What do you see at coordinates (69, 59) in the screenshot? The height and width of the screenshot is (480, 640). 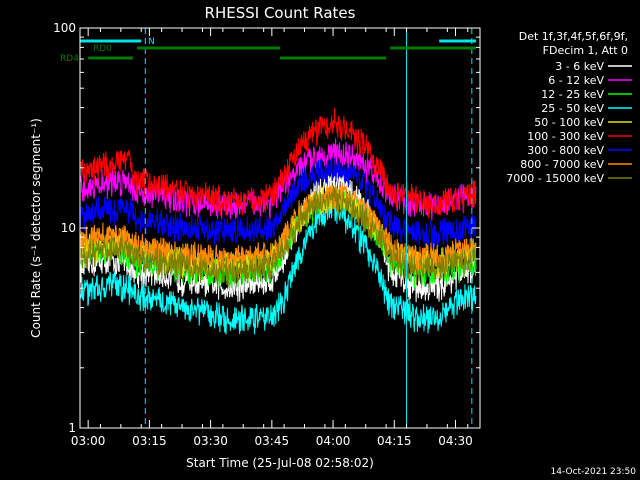 I see `flag-label-rd4: RD4` at bounding box center [69, 59].